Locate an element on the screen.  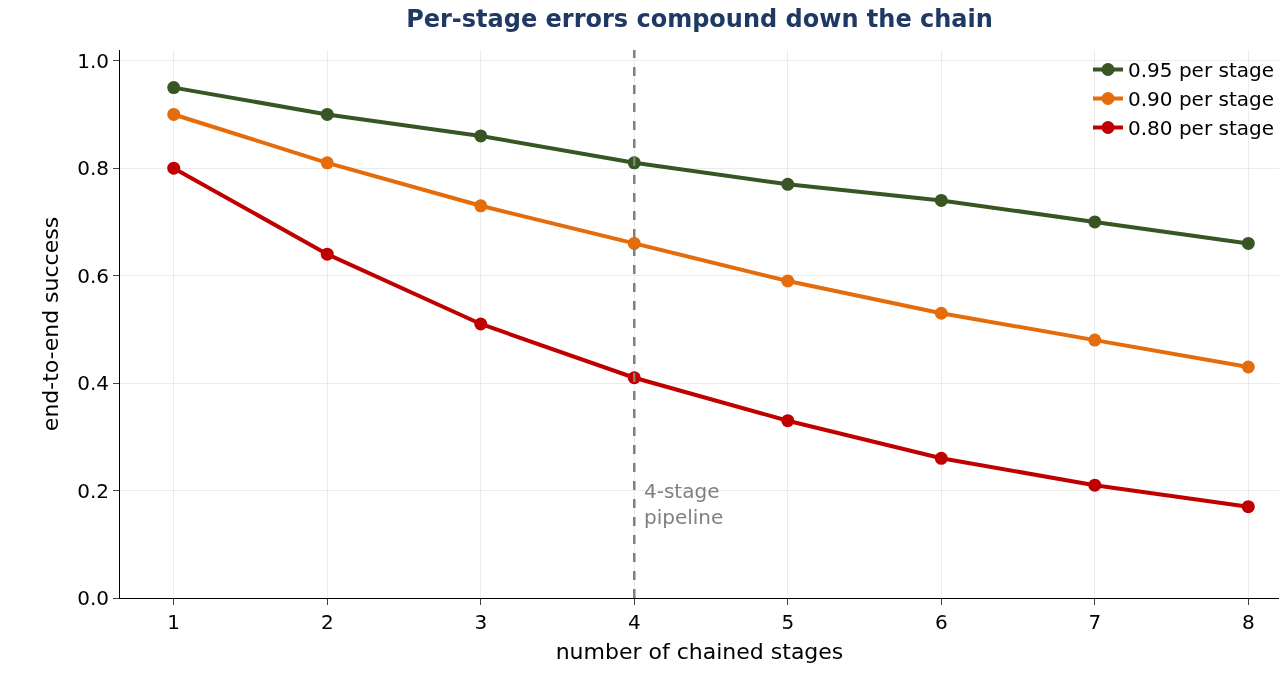
x-tick-label: 7 is located at coordinates (1095, 622).